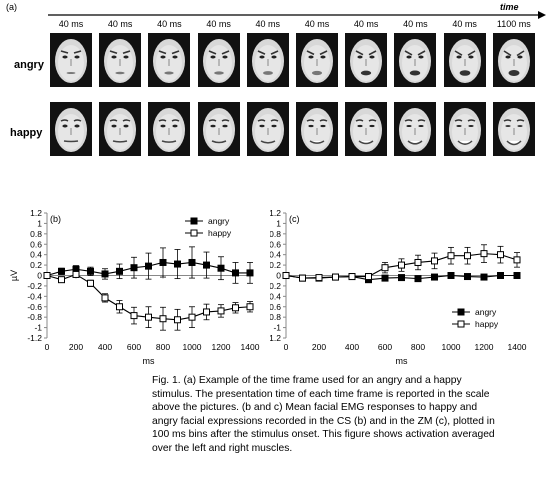 The image size is (556, 480). I want to click on caption-line: over the left and right muscles., so click(222, 448).